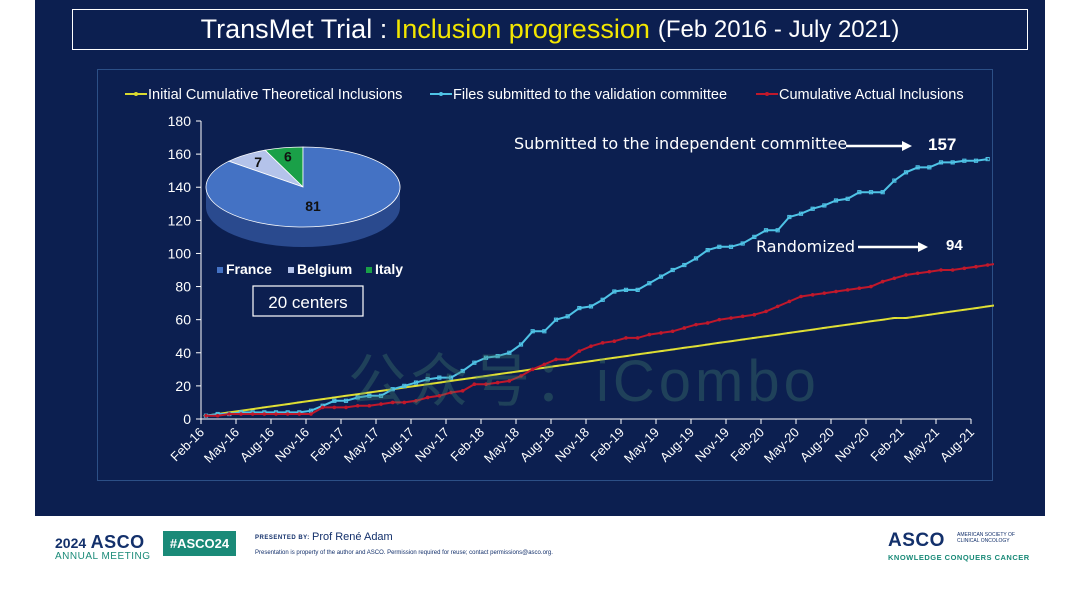 The image size is (1080, 608). I want to click on pie-value-france: 81, so click(313, 206).